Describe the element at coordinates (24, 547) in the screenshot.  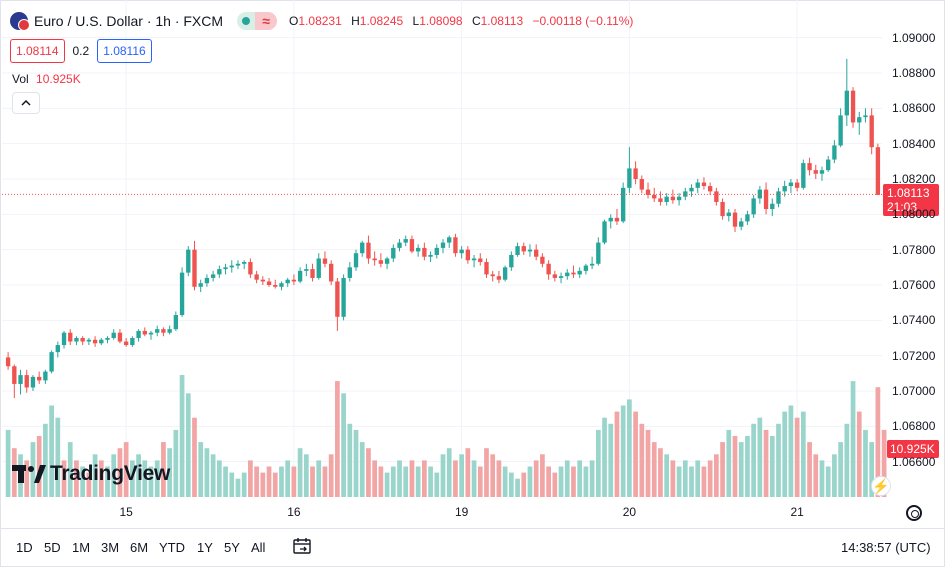
I see `range-1d-button: 1D` at that location.